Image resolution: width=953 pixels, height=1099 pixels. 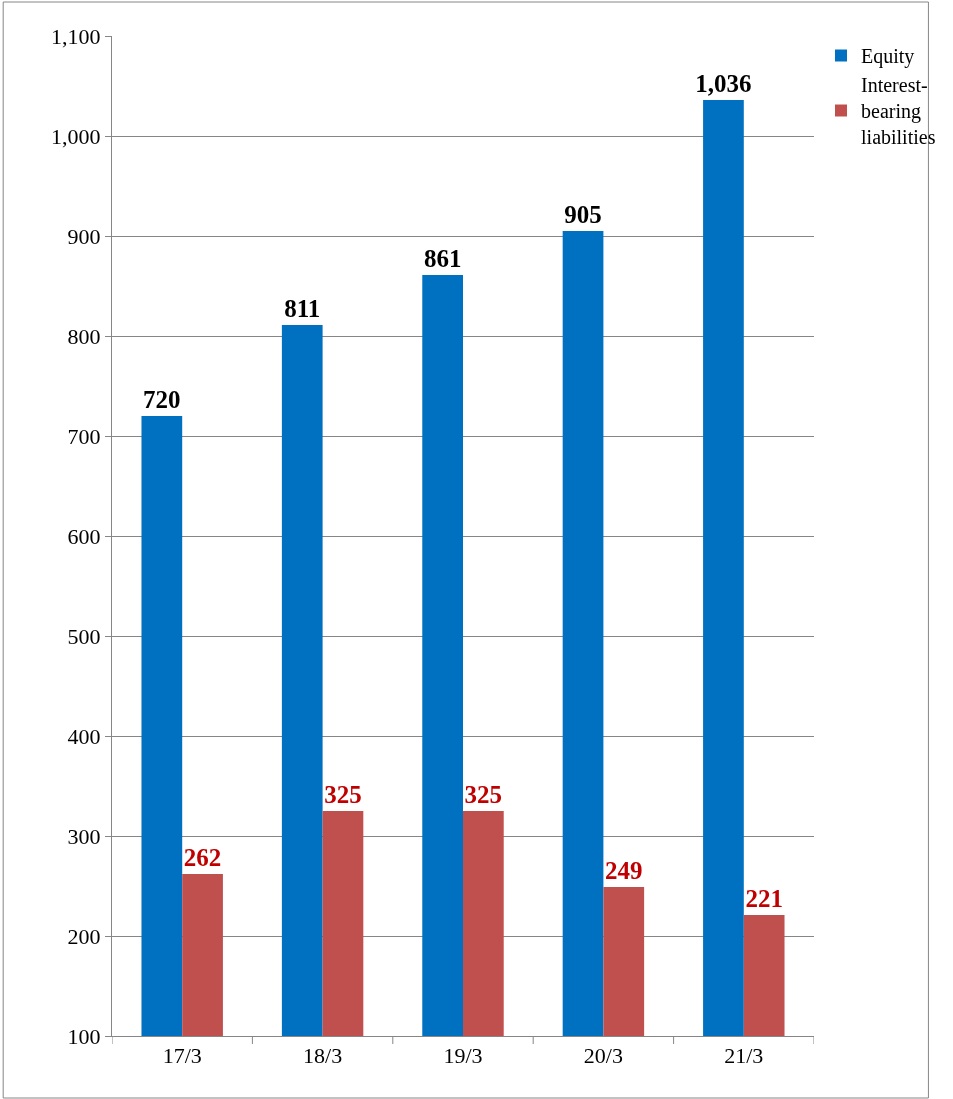 What do you see at coordinates (84, 936) in the screenshot?
I see `y-tick-label: 200` at bounding box center [84, 936].